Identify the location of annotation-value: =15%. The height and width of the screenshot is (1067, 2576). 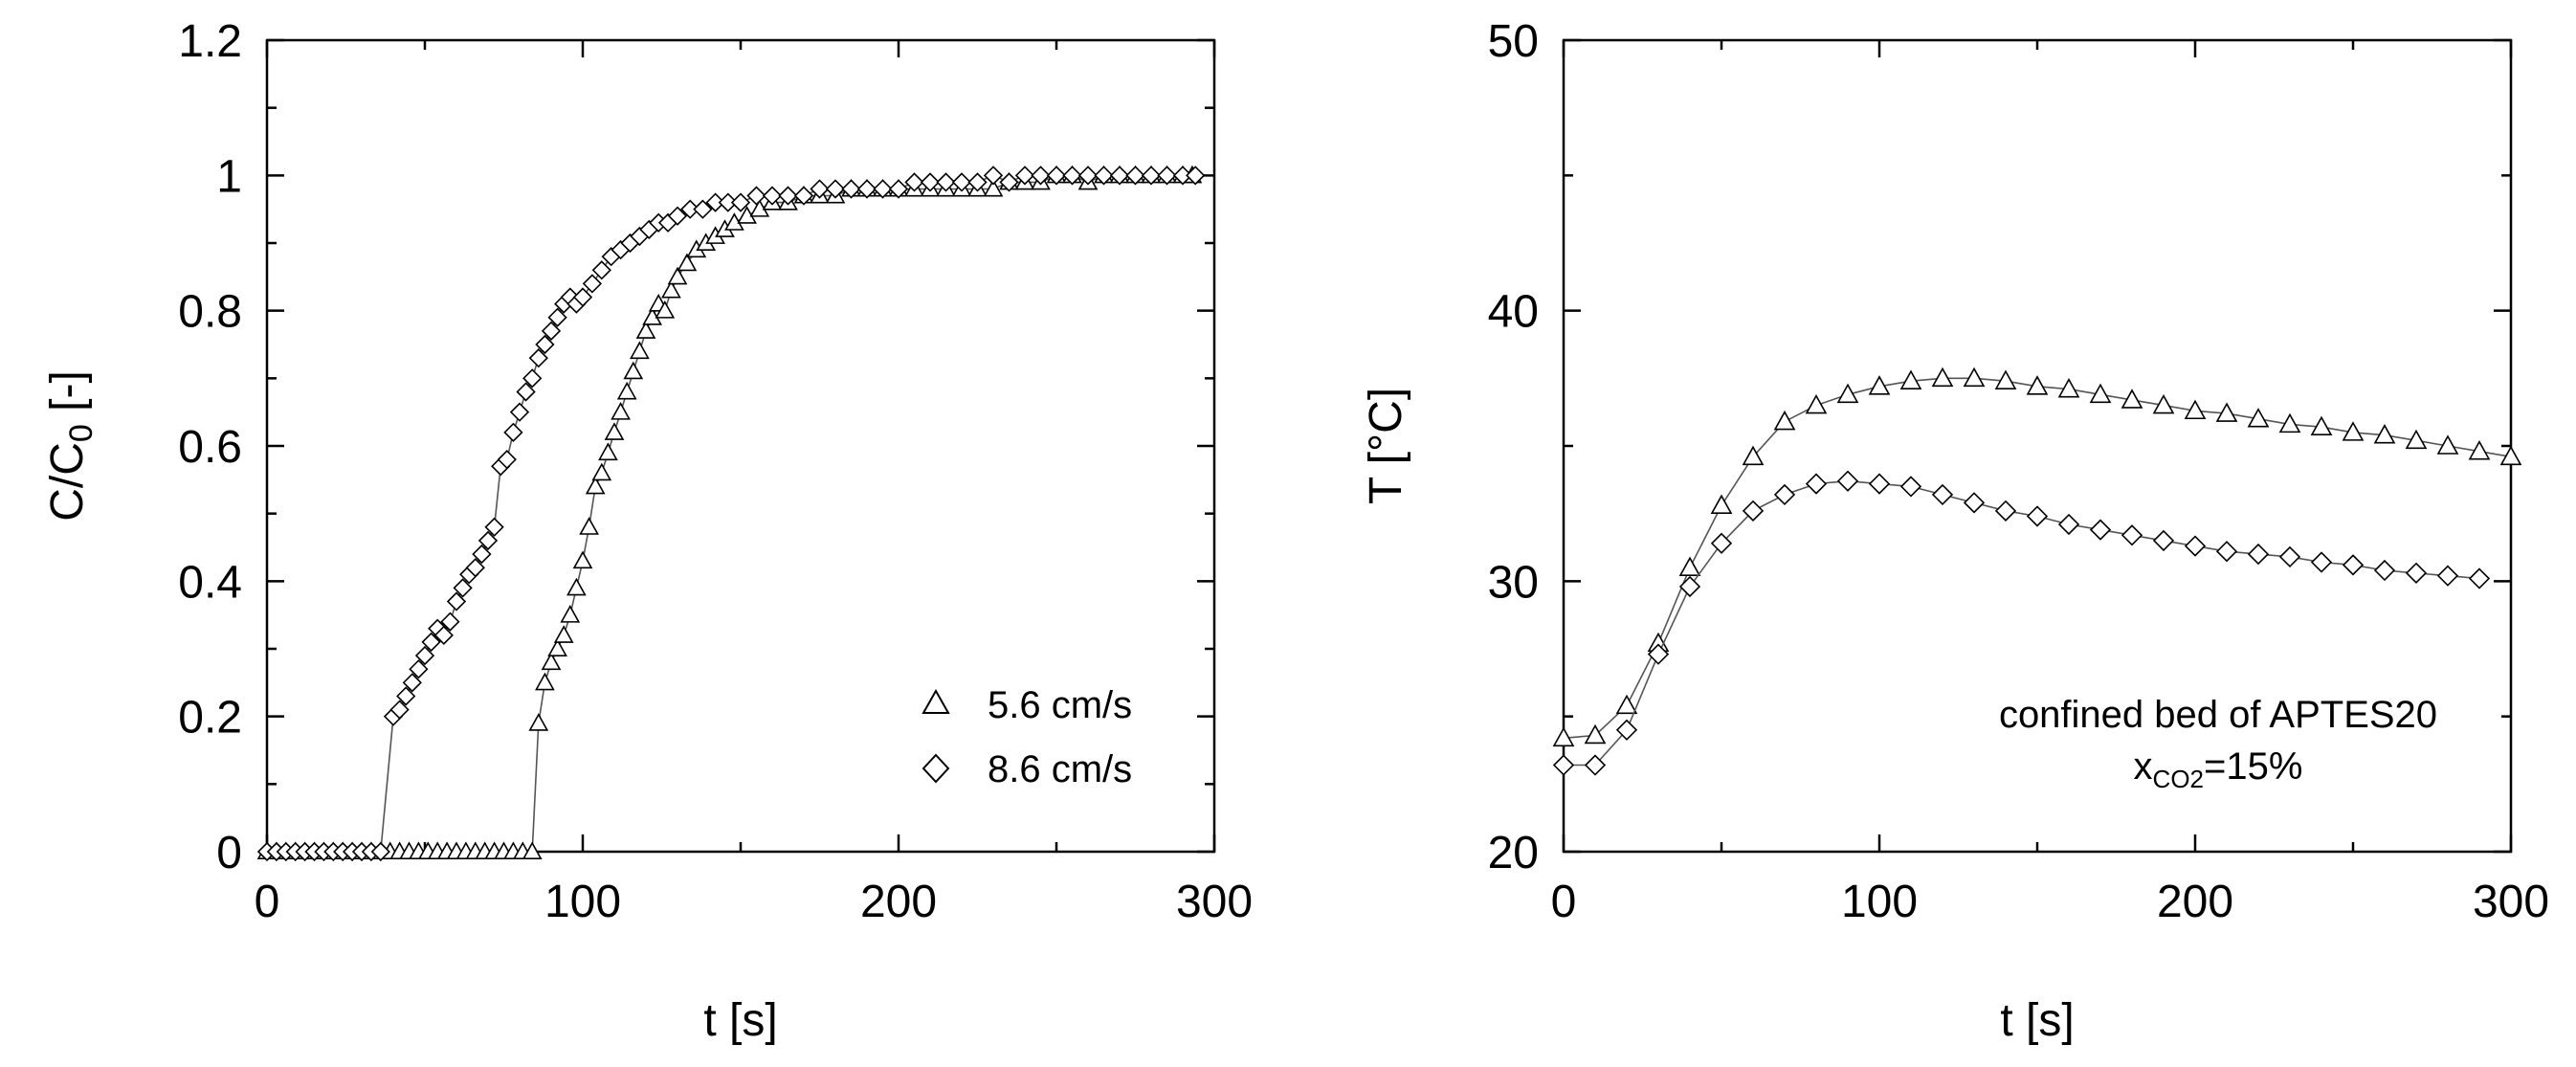
(2253, 767).